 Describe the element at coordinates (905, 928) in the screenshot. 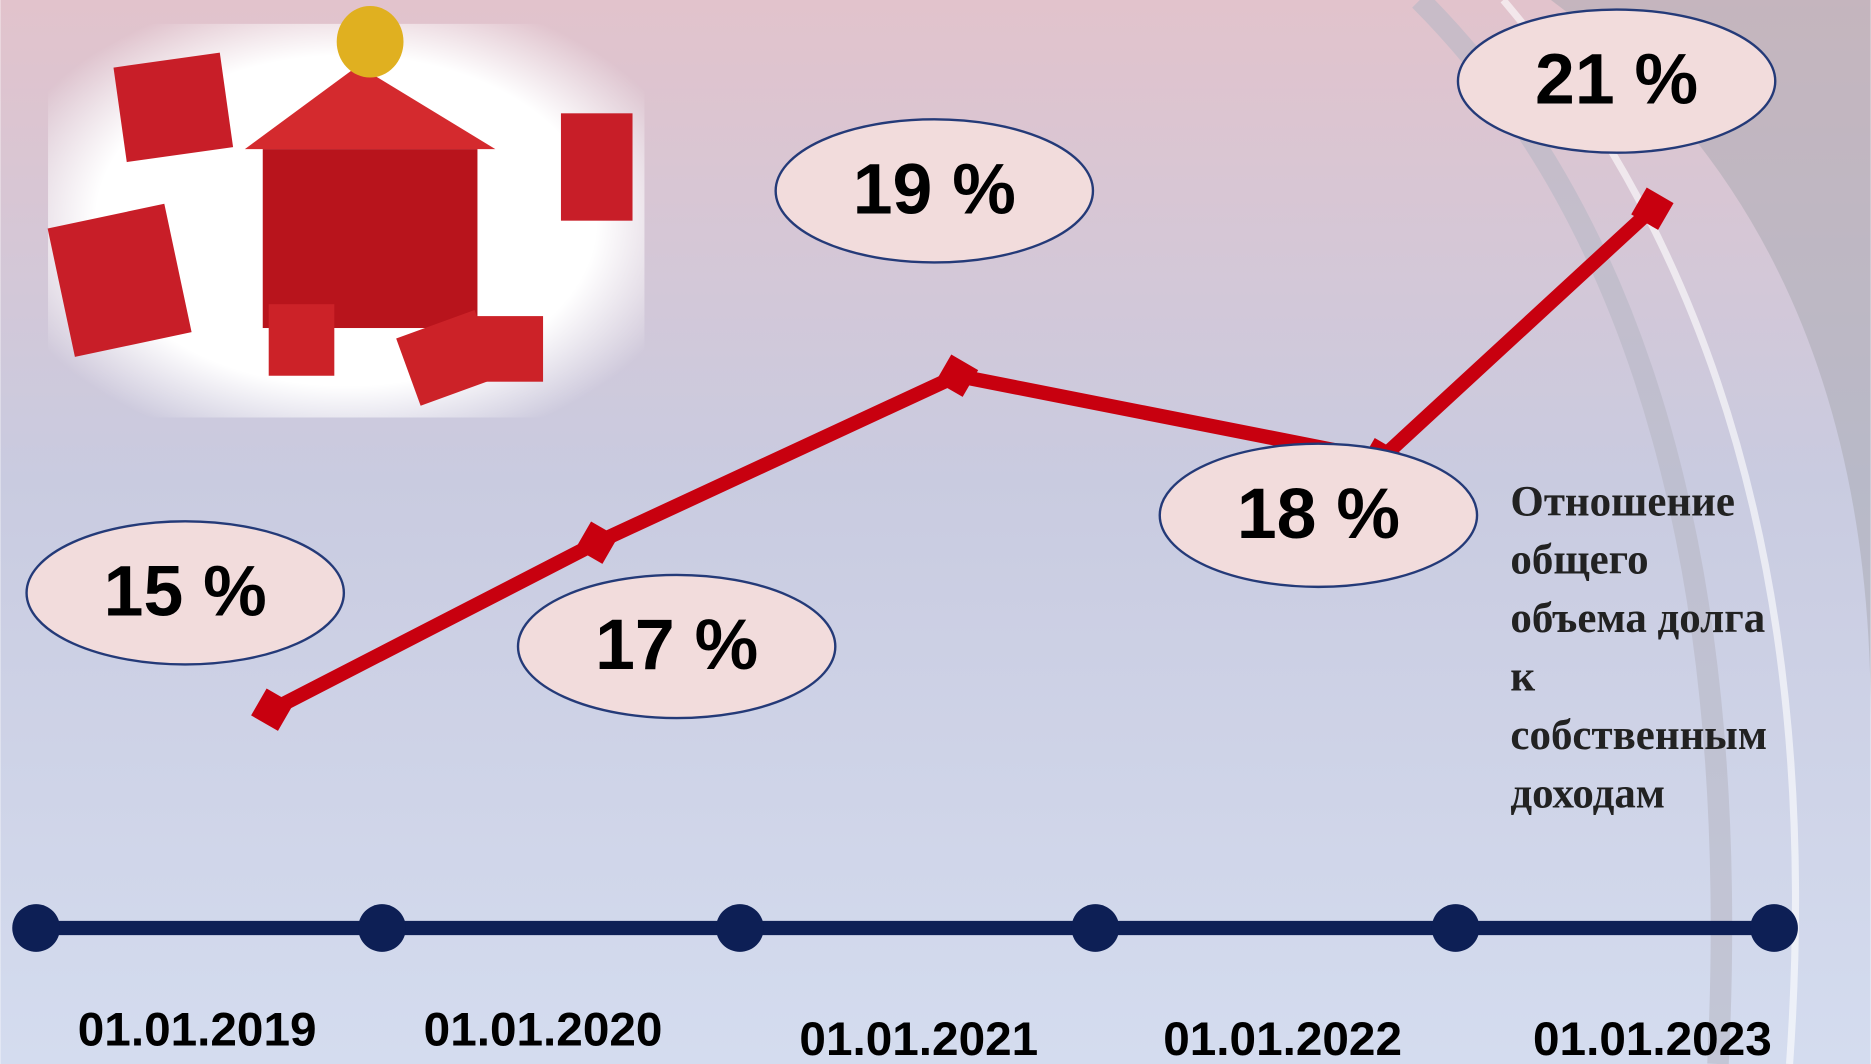

I see `timeline` at that location.